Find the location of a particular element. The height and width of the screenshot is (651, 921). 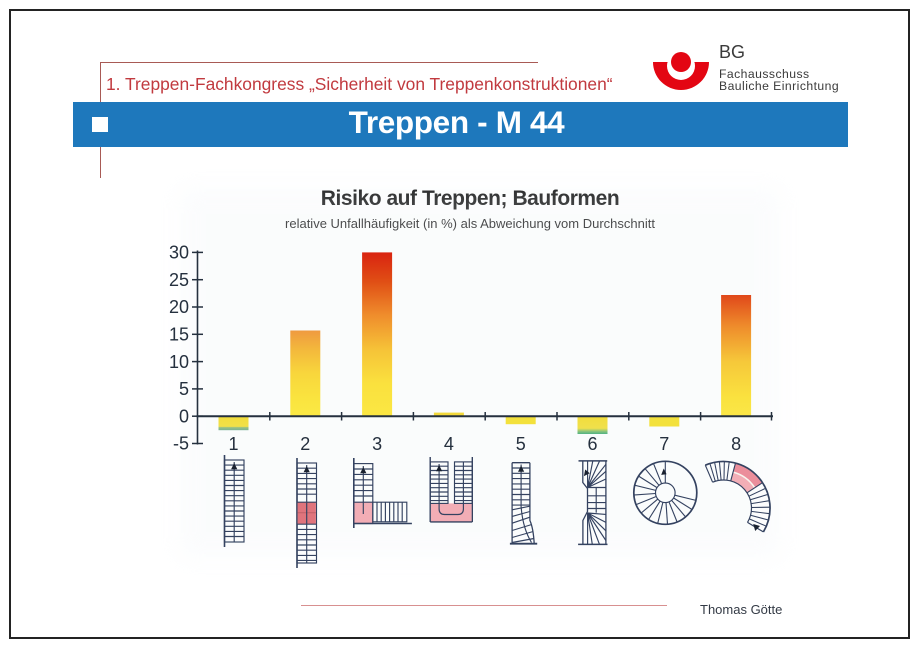

svg-text: 8 is located at coordinates (736, 444).